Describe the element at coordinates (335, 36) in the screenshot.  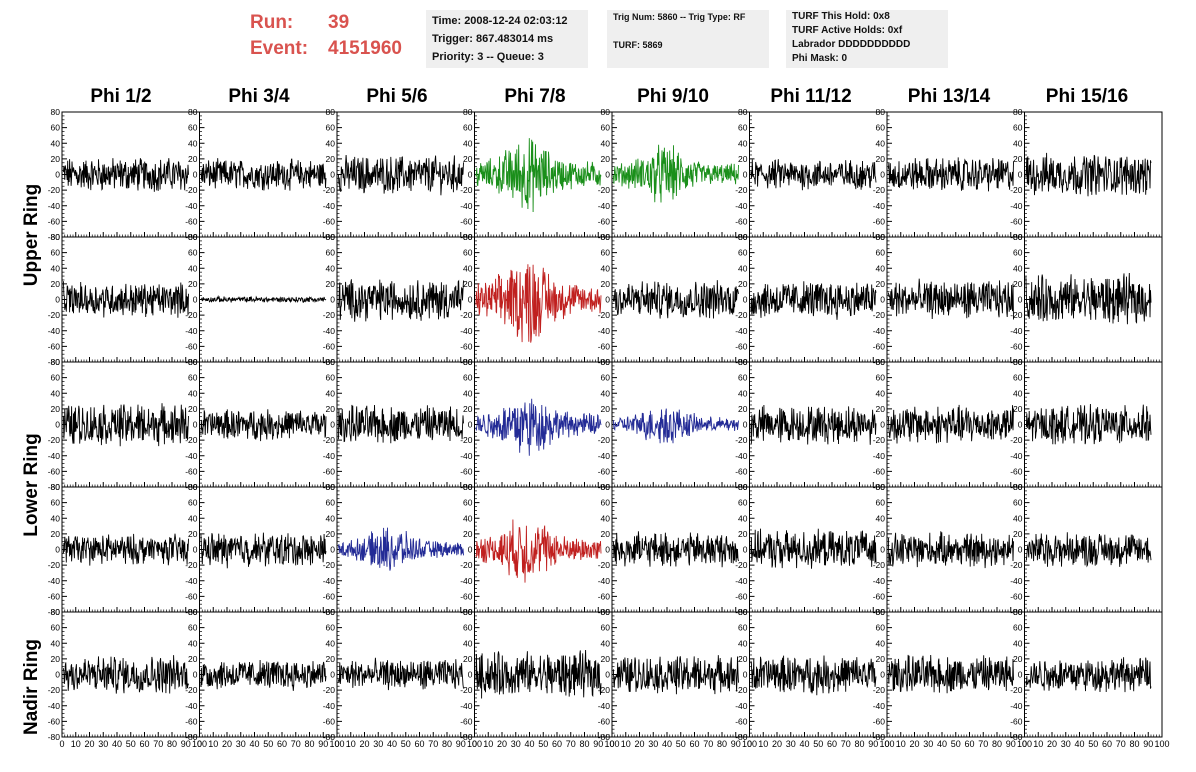
I see `run-event-box: Run: 39 Event: 4151960` at that location.